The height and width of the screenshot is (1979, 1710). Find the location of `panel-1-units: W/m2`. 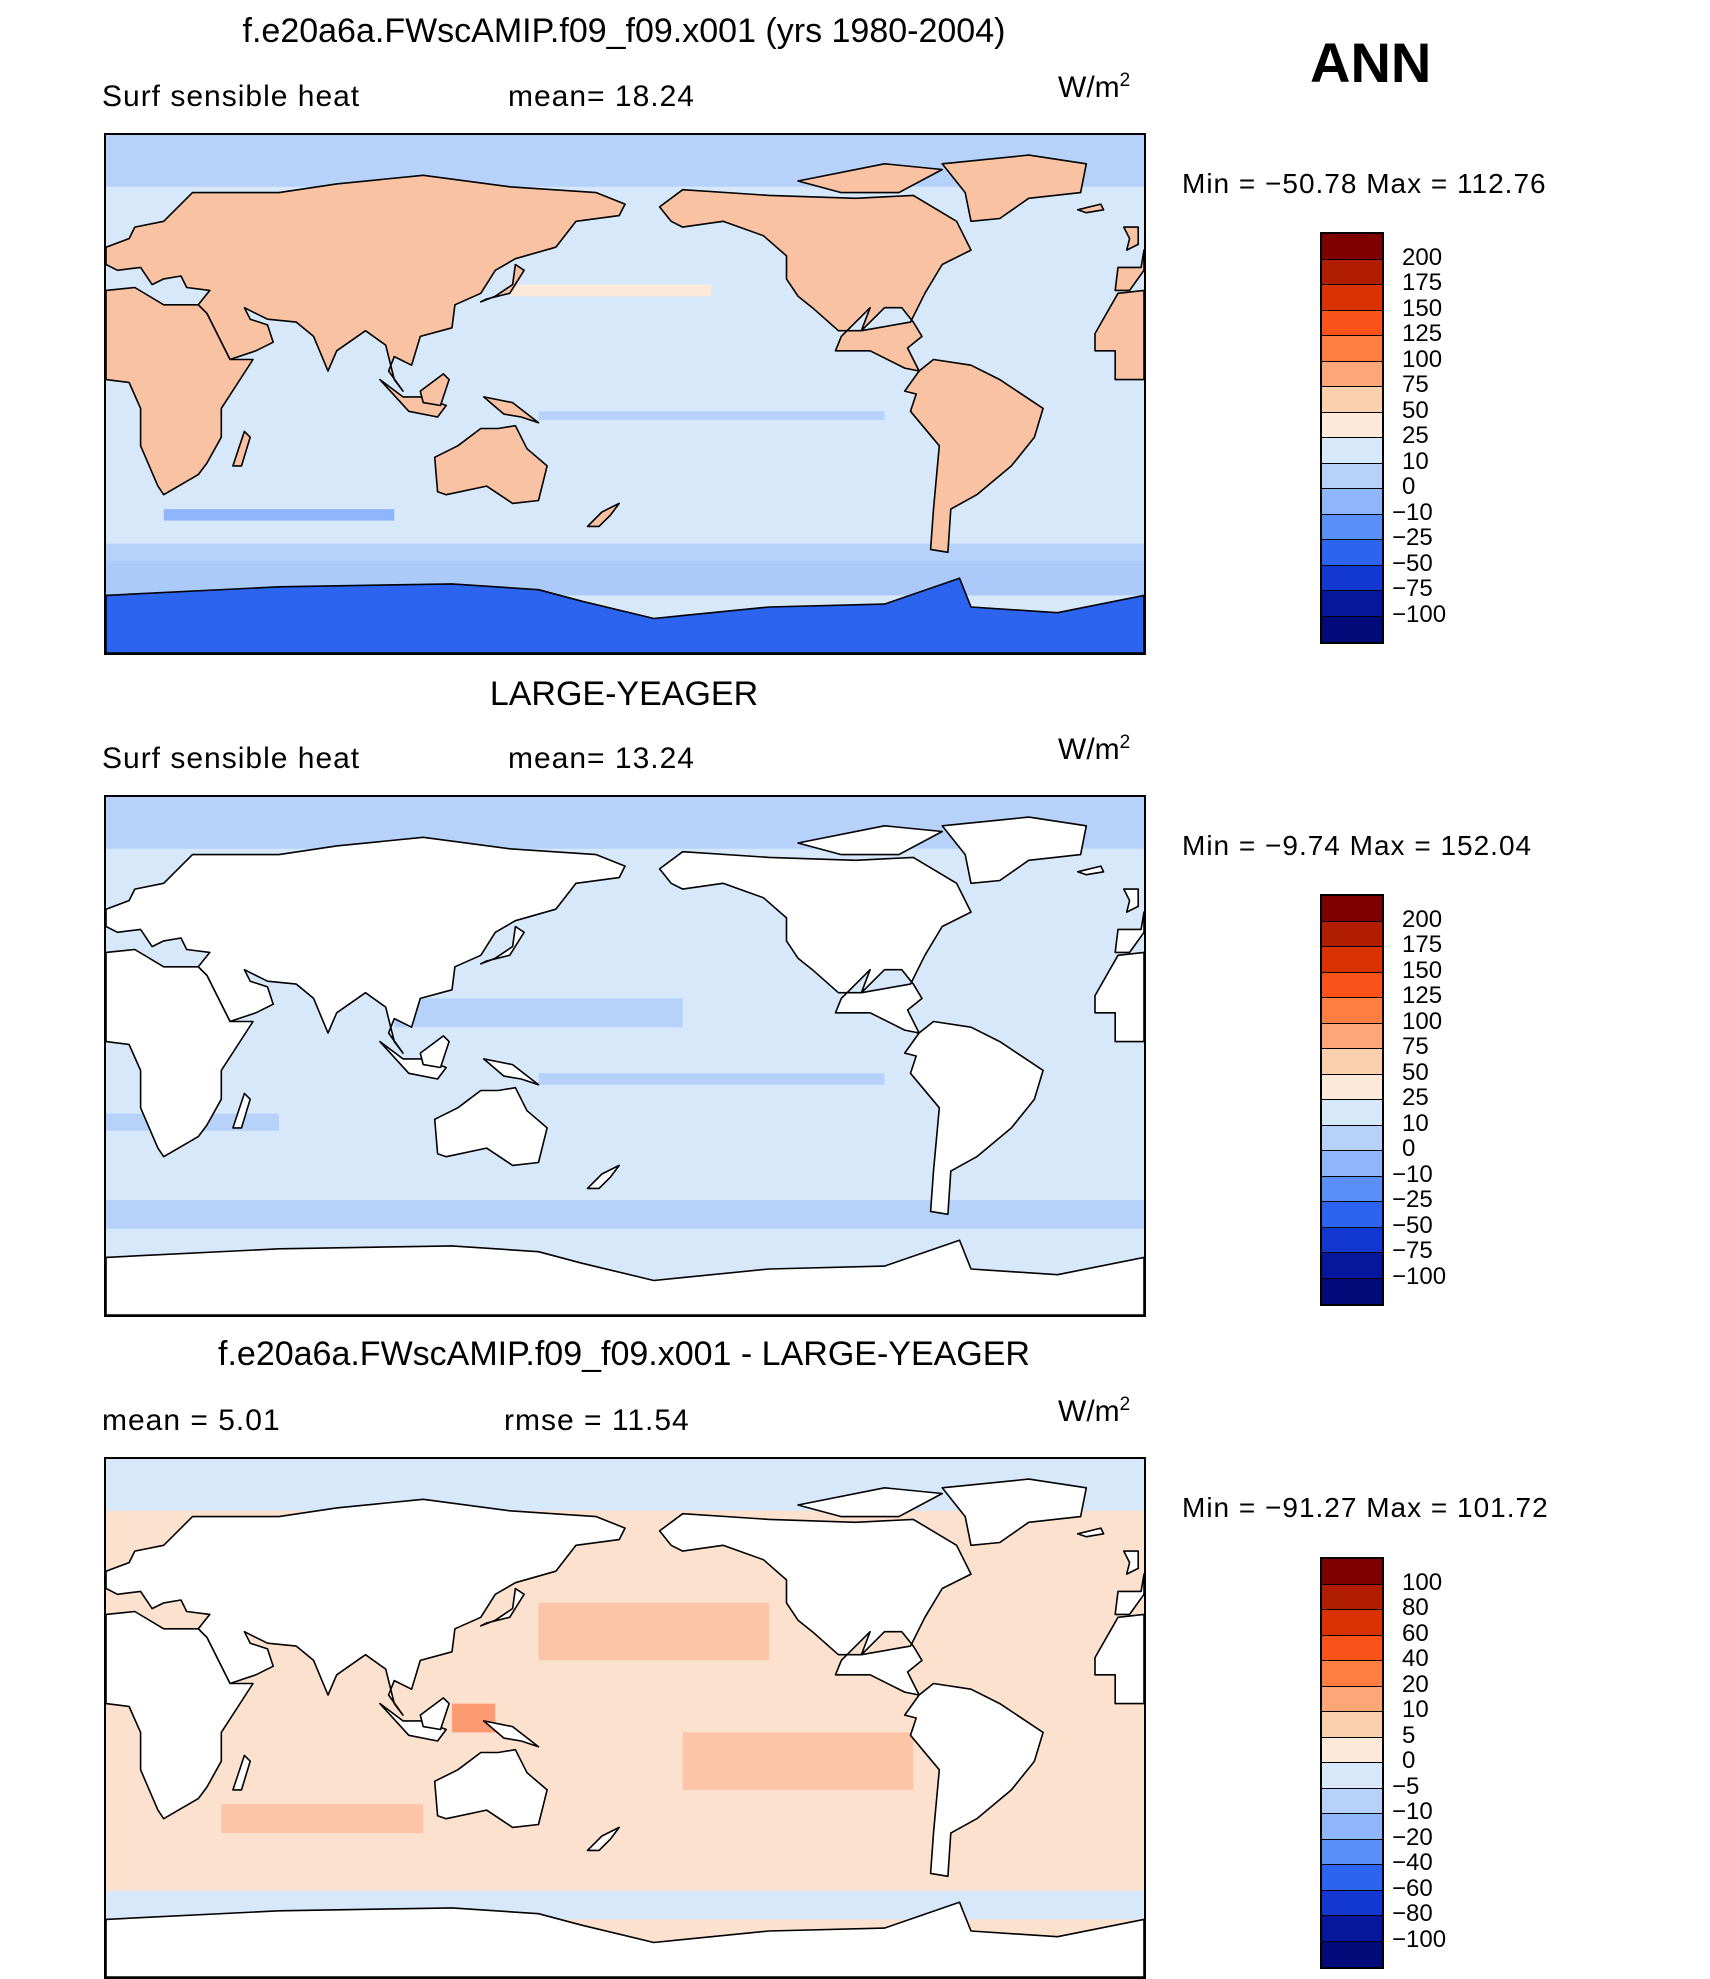

panel-1-units: W/m2 is located at coordinates (1094, 87).